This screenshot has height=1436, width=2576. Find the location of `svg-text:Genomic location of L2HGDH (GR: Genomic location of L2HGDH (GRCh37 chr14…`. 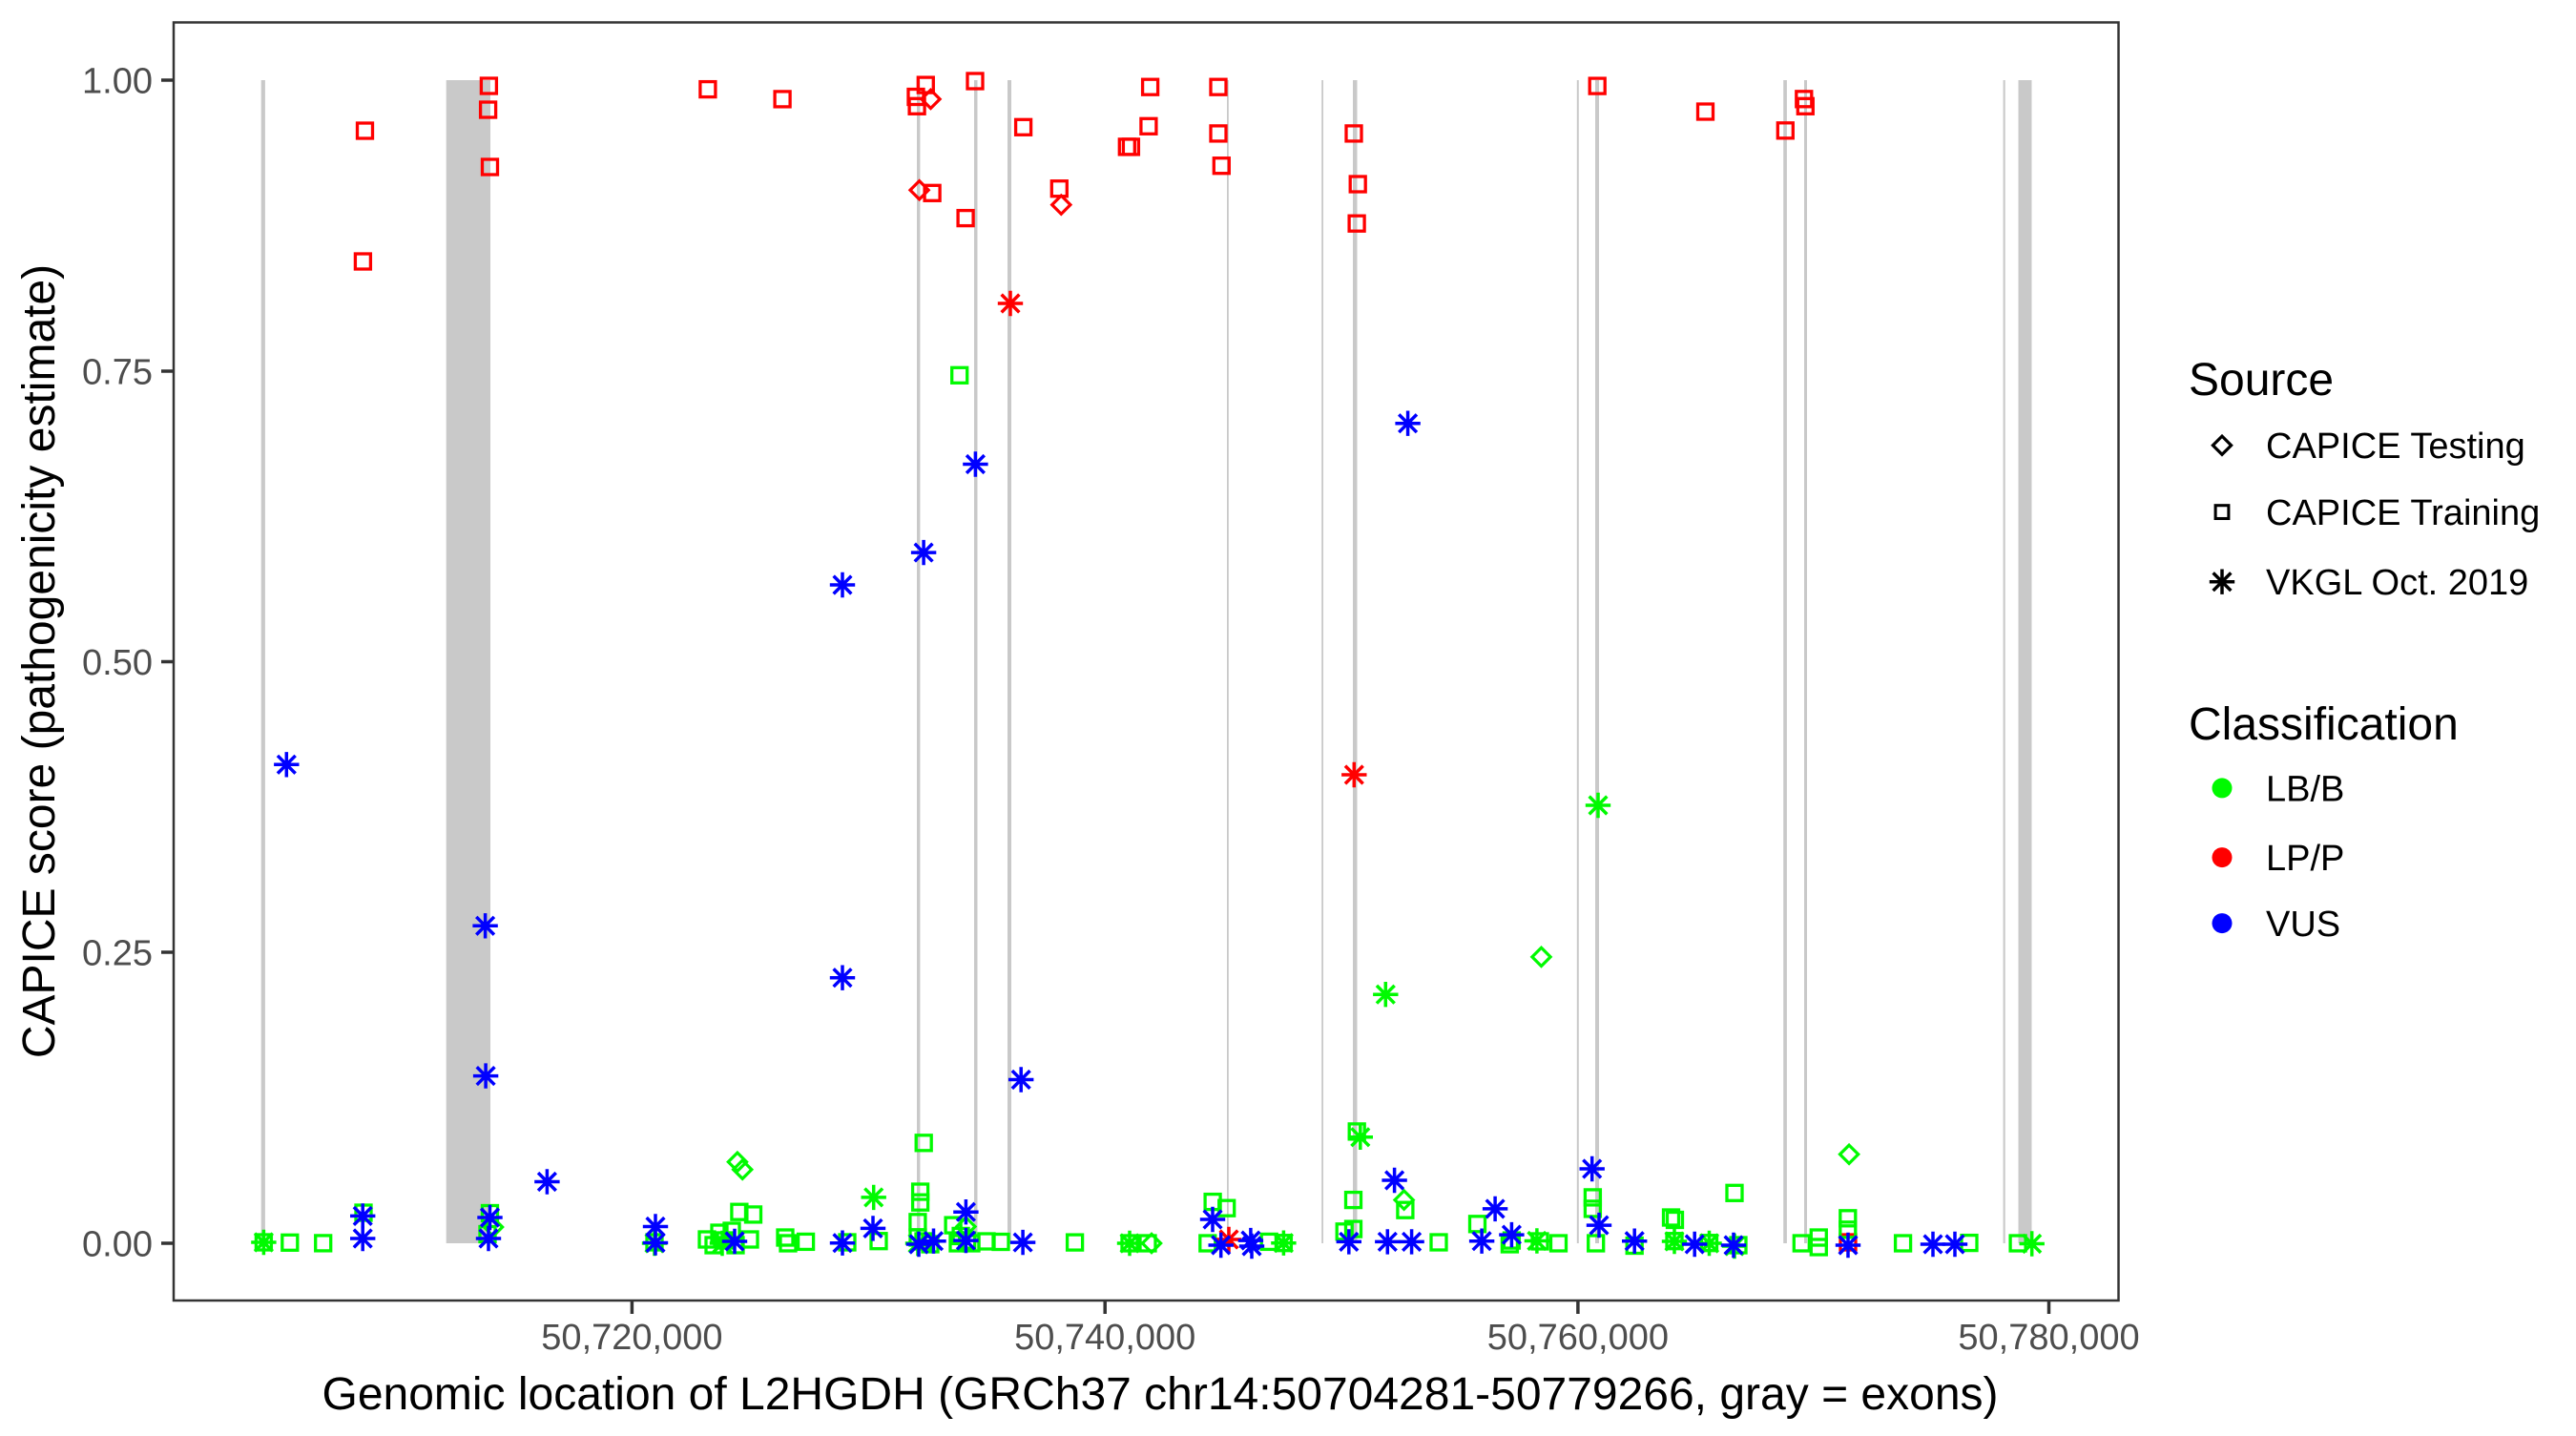

svg-text:Genomic location of L2HGDH (GR: Genomic location of L2HGDH (GRCh37 chr14… is located at coordinates (1160, 1394).